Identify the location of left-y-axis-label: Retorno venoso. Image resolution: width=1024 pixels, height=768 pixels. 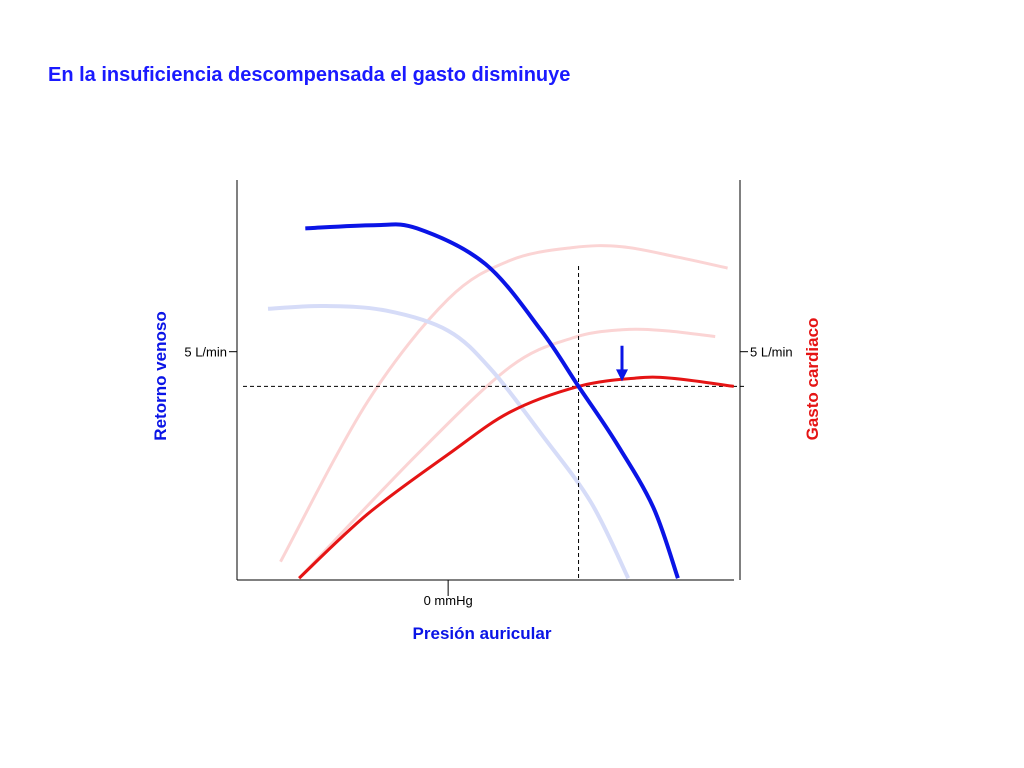
(160, 375).